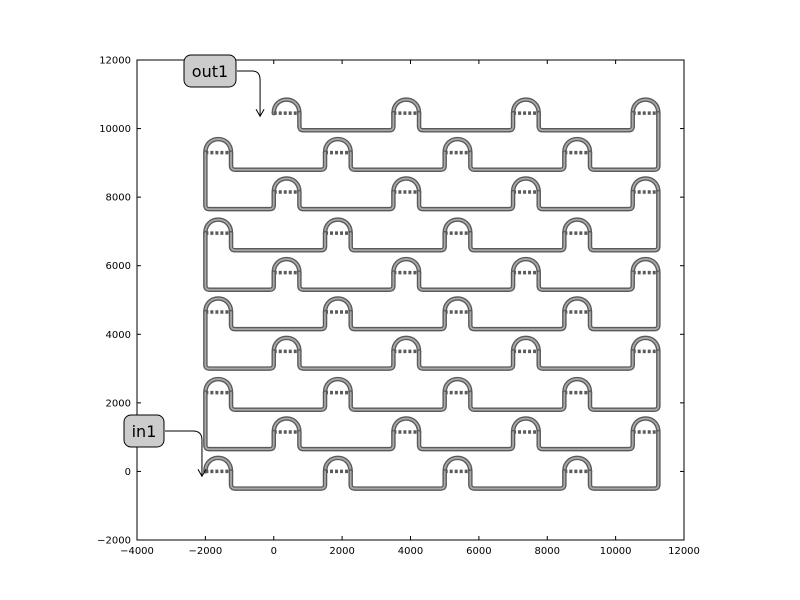 Image resolution: width=800 pixels, height=600 pixels. I want to click on port-out1-label: out1, so click(210, 71).